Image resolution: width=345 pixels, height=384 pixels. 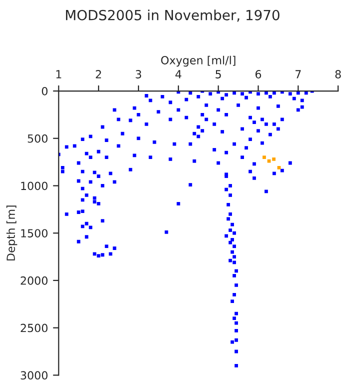 What do you see at coordinates (178, 74) in the screenshot?
I see `x-tick-label: 4` at bounding box center [178, 74].